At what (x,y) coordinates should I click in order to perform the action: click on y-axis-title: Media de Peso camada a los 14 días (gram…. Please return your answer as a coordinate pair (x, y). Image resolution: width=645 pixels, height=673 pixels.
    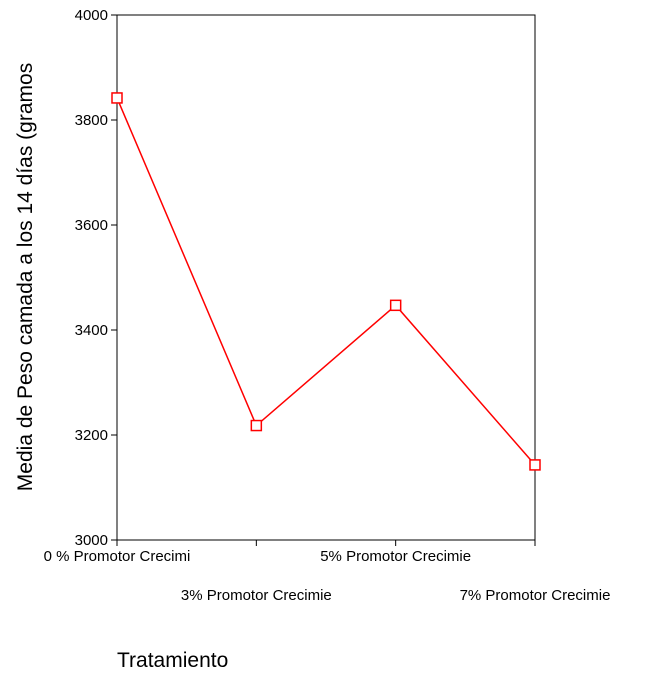
    Looking at the image, I should click on (25, 277).